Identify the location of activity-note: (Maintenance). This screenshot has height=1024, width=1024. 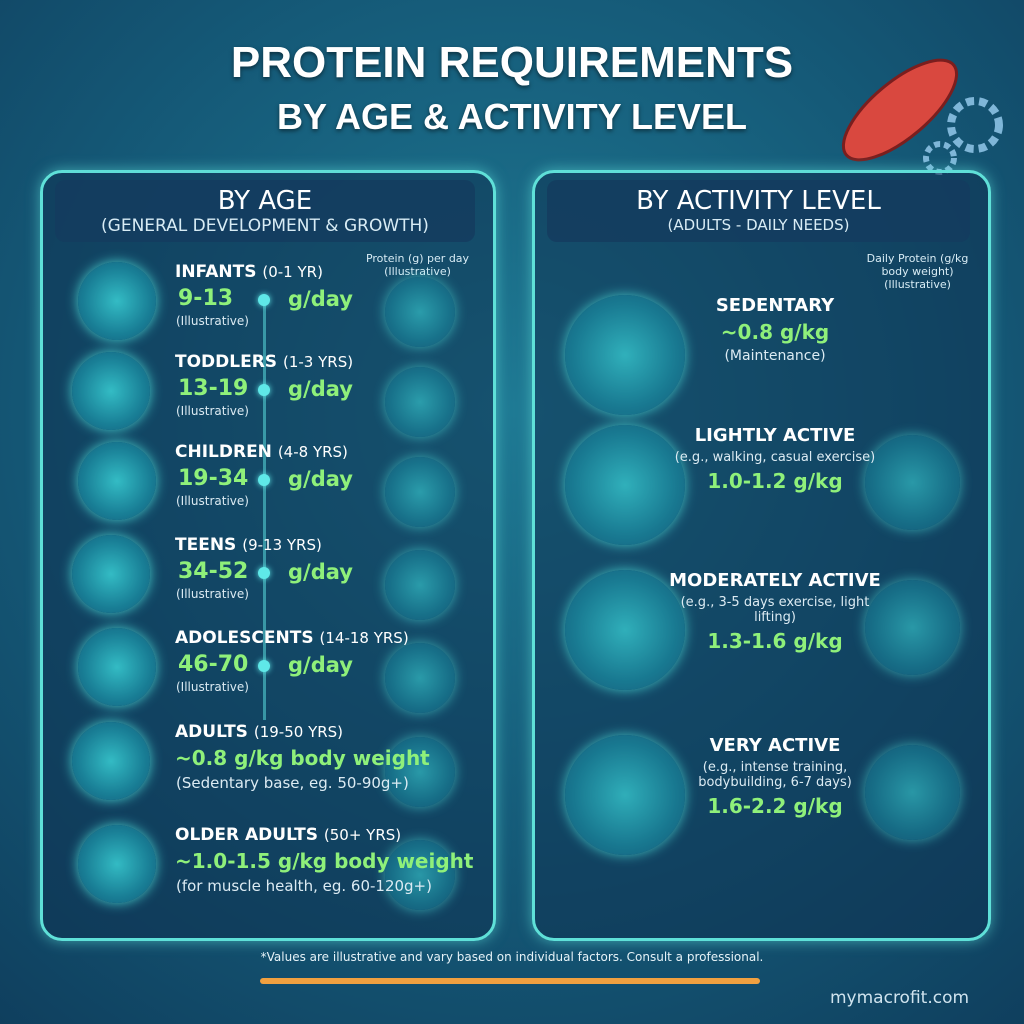
(775, 356).